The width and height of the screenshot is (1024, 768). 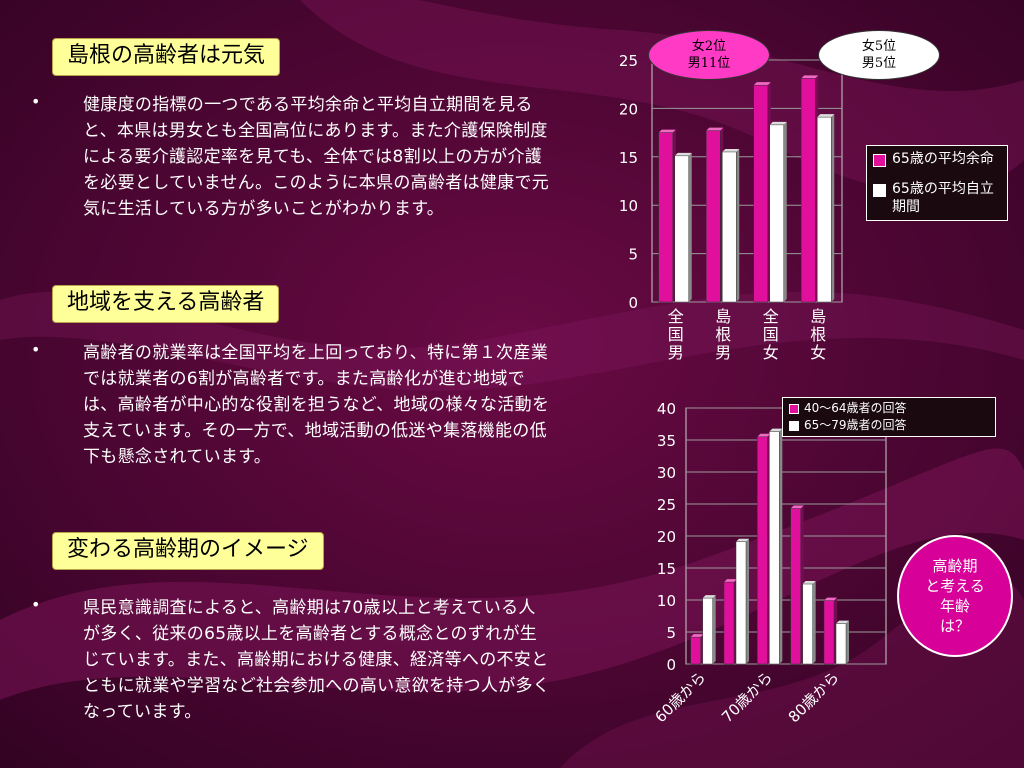 I want to click on legend-item-65-79: 65～79歳者の回答, so click(x=889, y=425).